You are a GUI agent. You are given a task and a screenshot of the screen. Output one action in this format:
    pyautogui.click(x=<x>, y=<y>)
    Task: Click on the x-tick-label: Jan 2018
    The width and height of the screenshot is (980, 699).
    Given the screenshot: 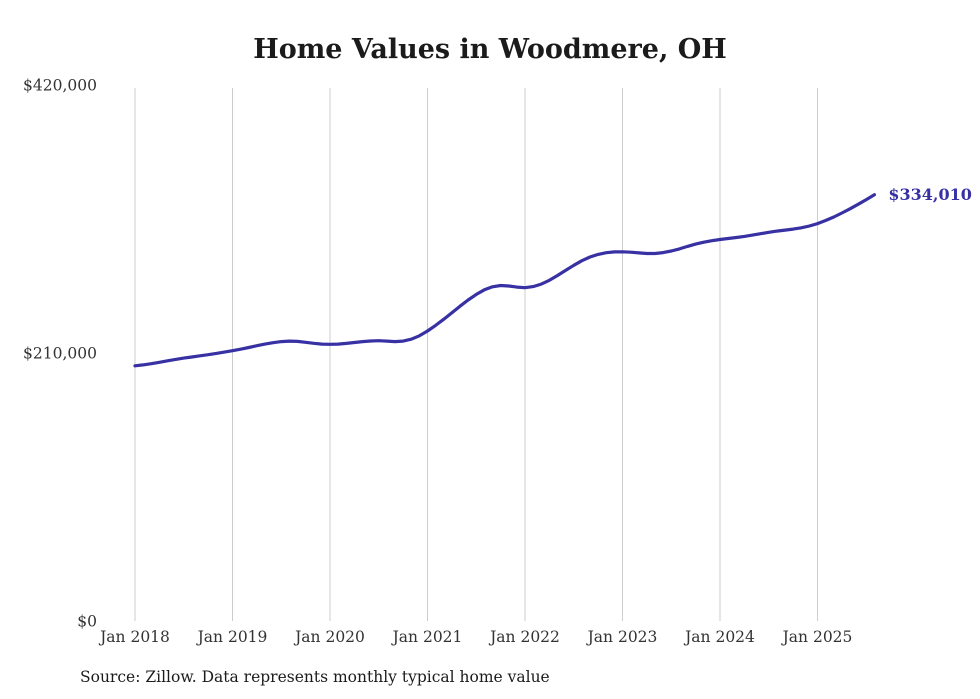 What is the action you would take?
    pyautogui.click(x=134, y=637)
    